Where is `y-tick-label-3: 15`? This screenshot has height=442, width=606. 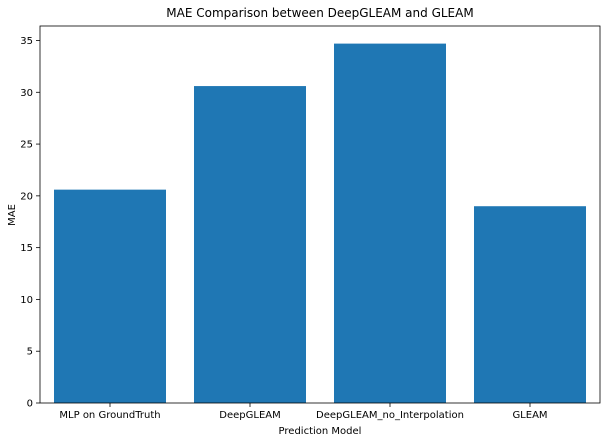 y-tick-label-3: 15 is located at coordinates (26, 248).